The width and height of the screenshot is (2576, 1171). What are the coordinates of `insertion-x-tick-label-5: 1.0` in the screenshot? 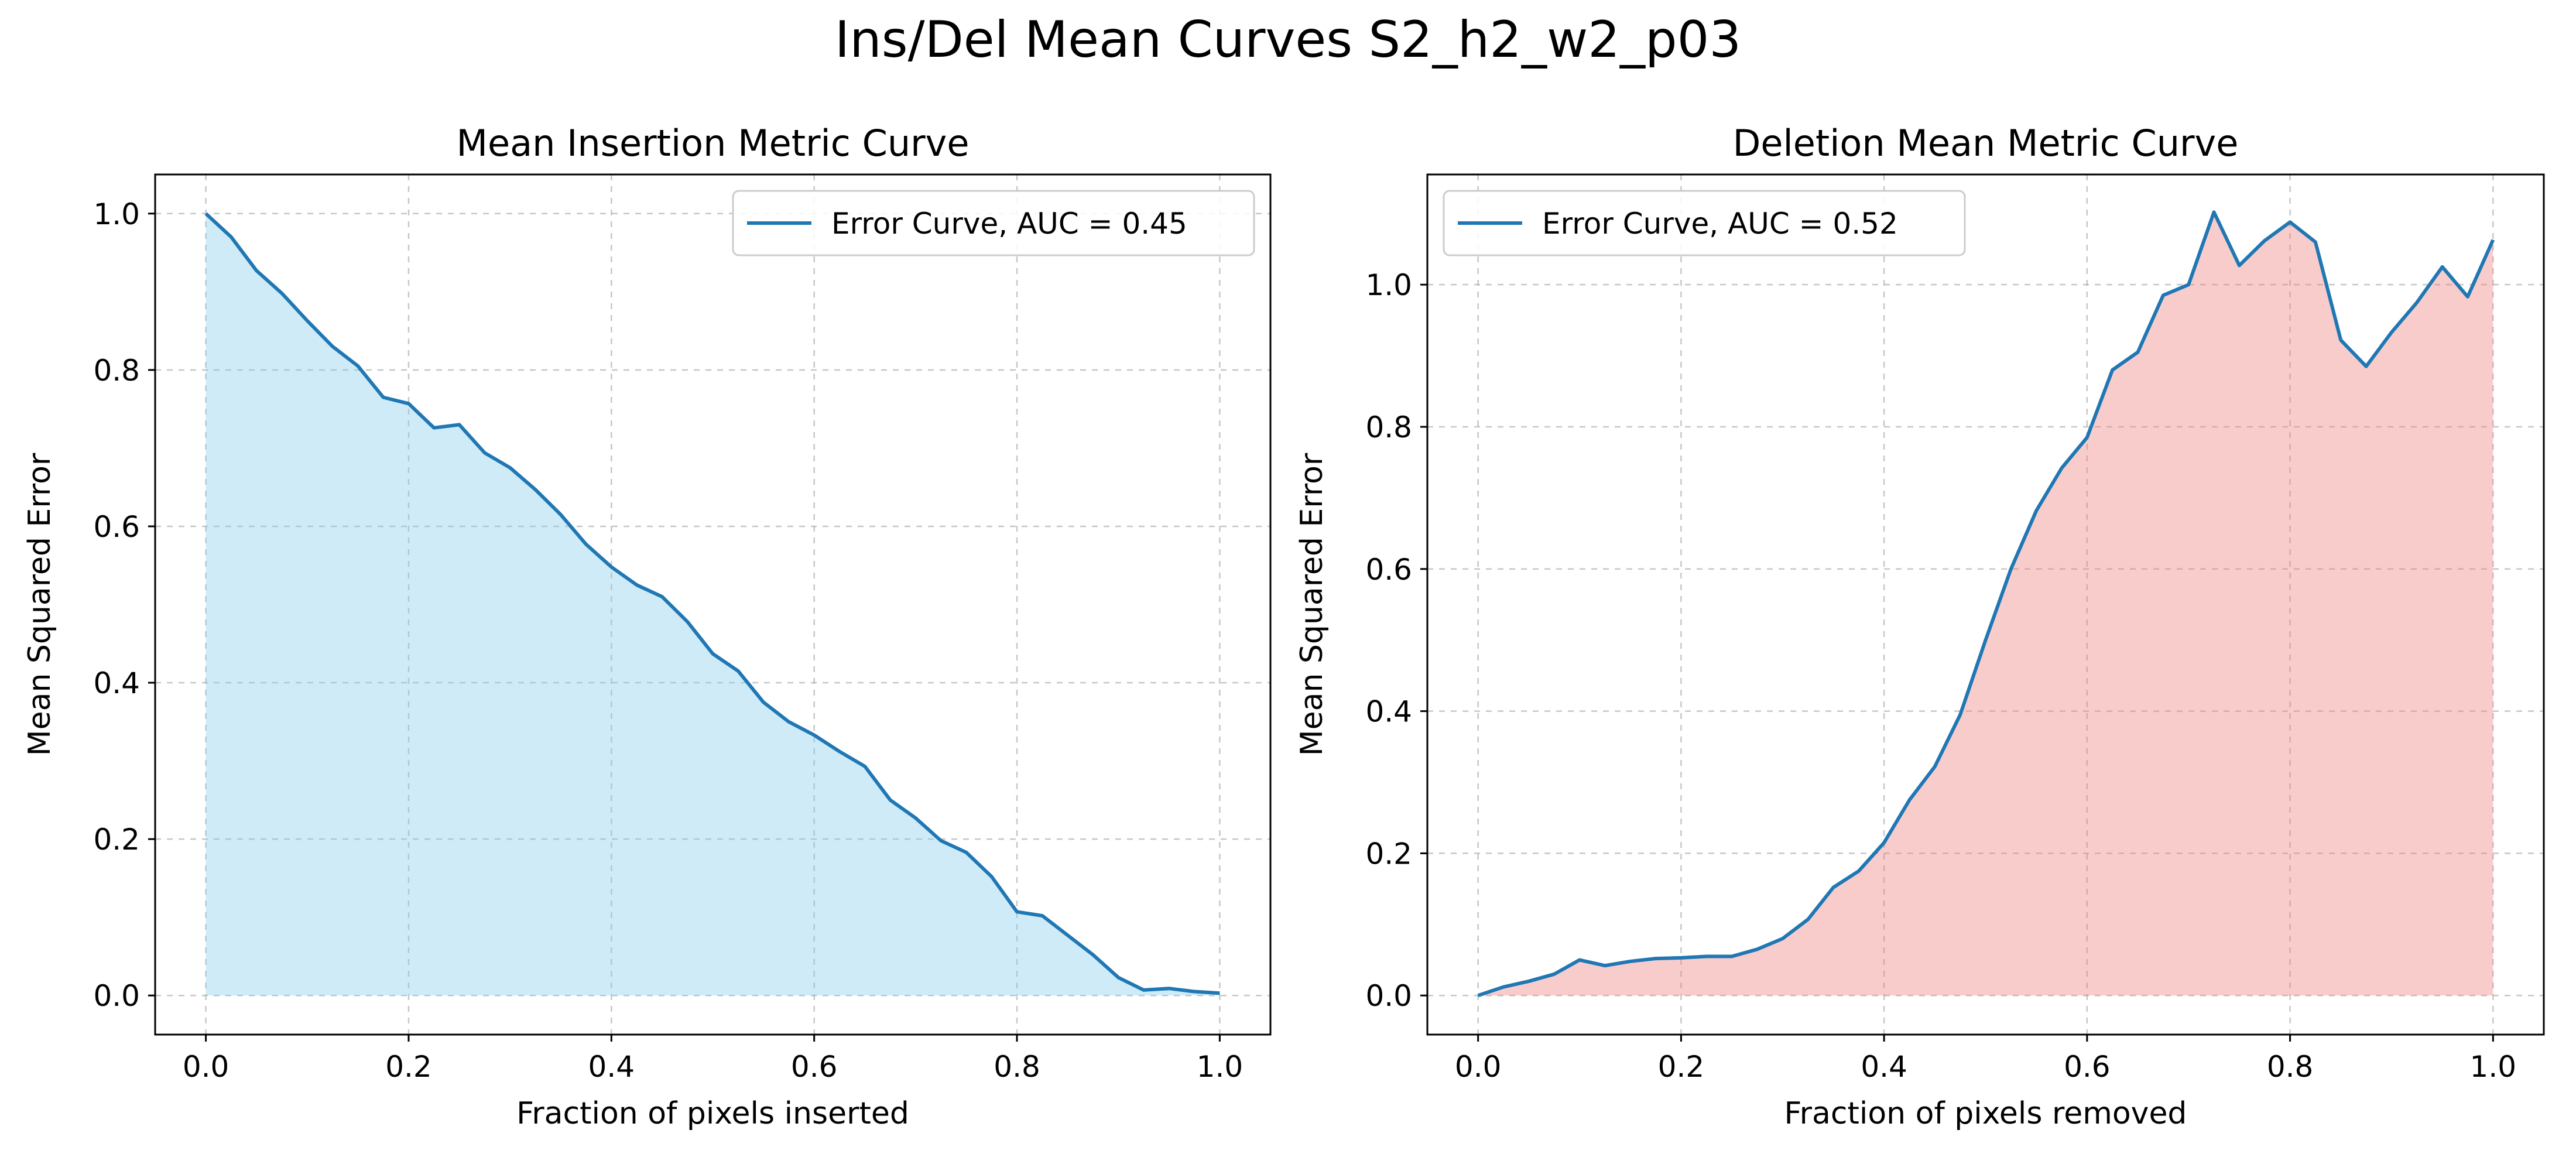 It's located at (1220, 1067).